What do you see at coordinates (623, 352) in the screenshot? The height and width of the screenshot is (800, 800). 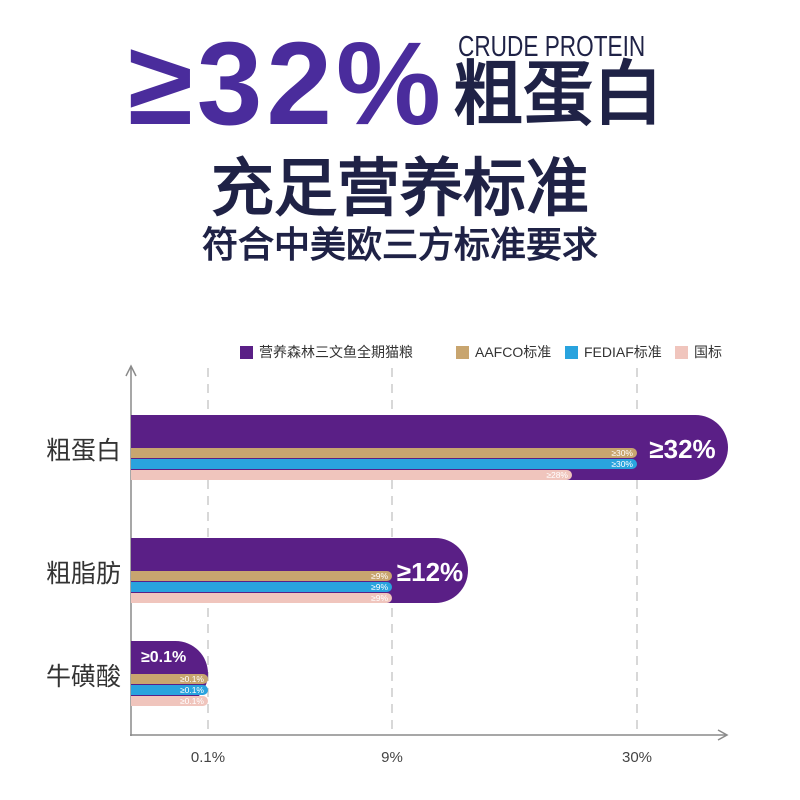 I see `legend-label-fediaf: FEDIAF标准` at bounding box center [623, 352].